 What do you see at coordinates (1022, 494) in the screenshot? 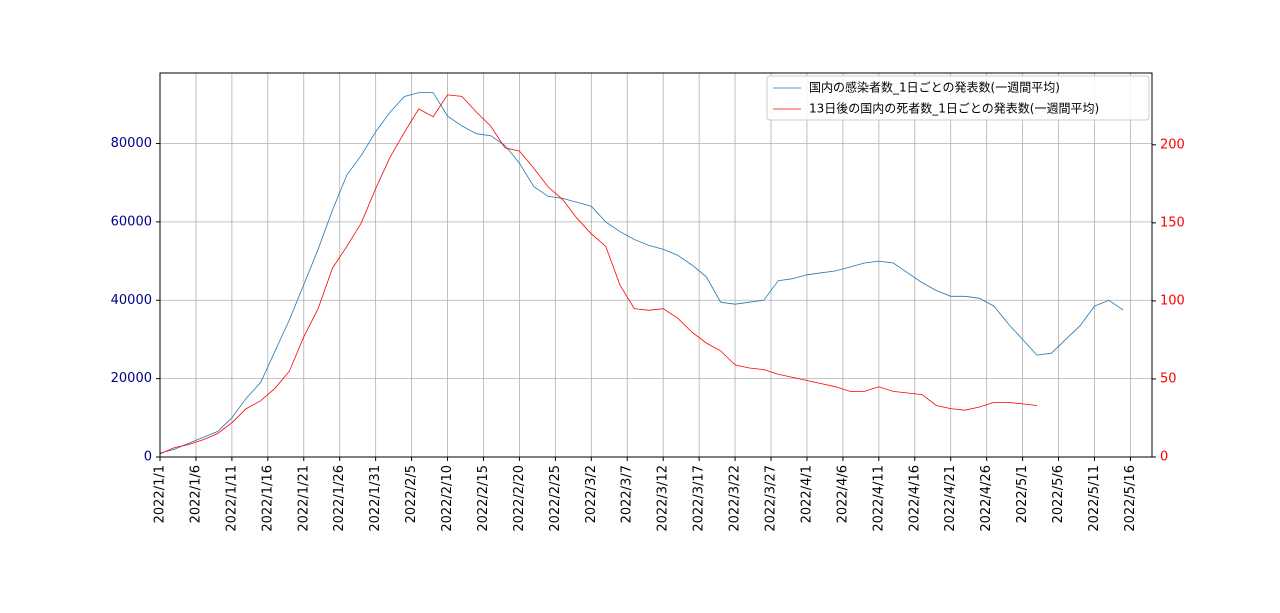
I see `x-tick-label: 2022/5/1` at bounding box center [1022, 494].